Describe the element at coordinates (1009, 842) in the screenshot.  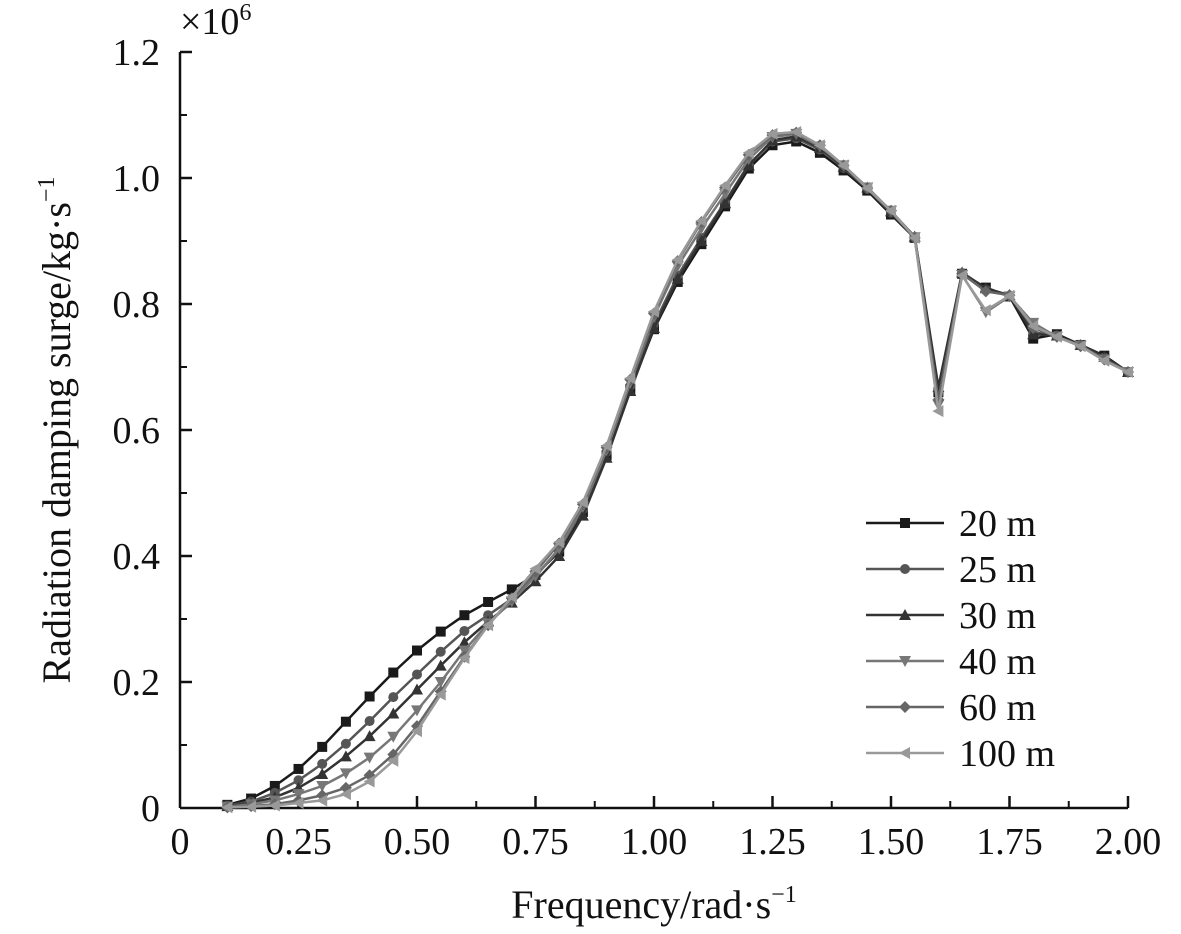
I see `x-tick-label: 1.75` at that location.